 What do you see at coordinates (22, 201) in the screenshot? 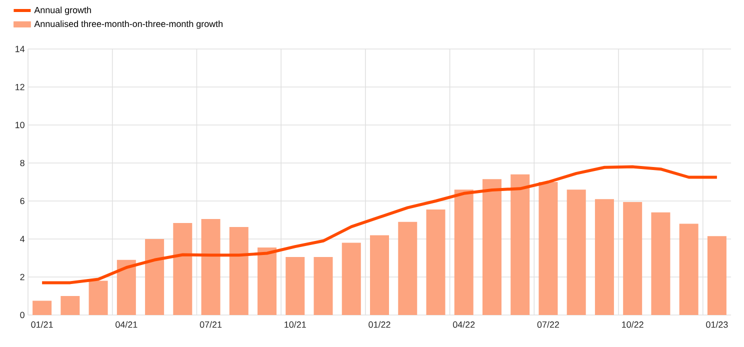
I see `y-tick-label: 6` at bounding box center [22, 201].